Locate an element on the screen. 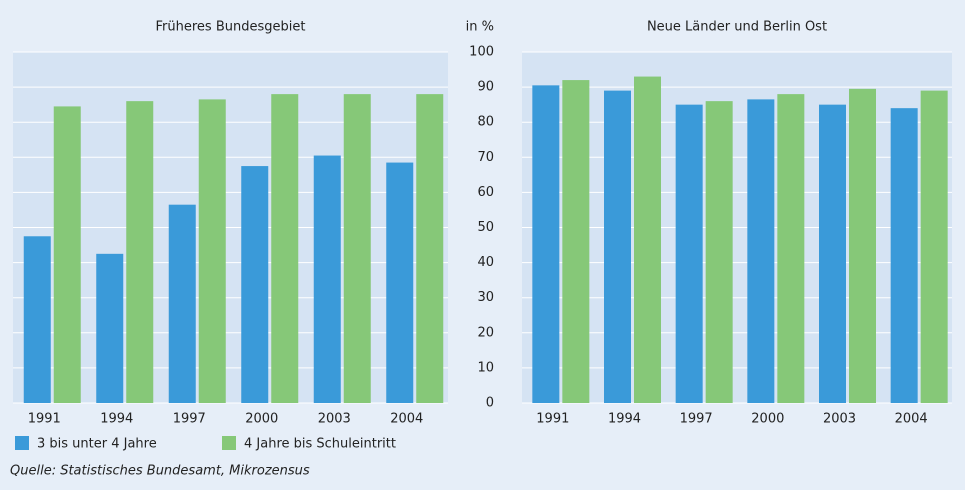  y-tick-label: 20 is located at coordinates (485, 332).